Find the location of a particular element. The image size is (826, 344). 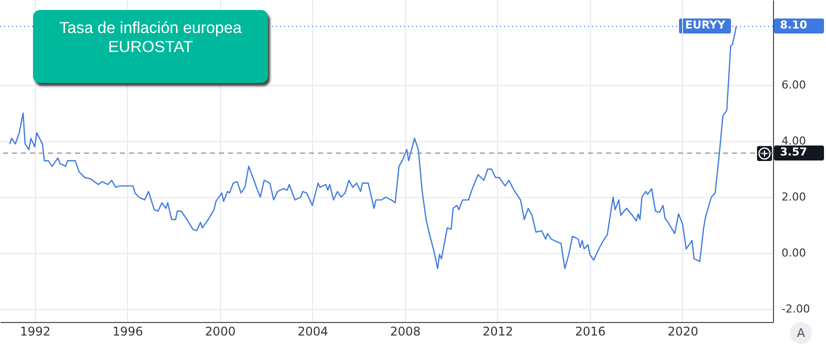

y-tick-label: 0.00 is located at coordinates (794, 253).